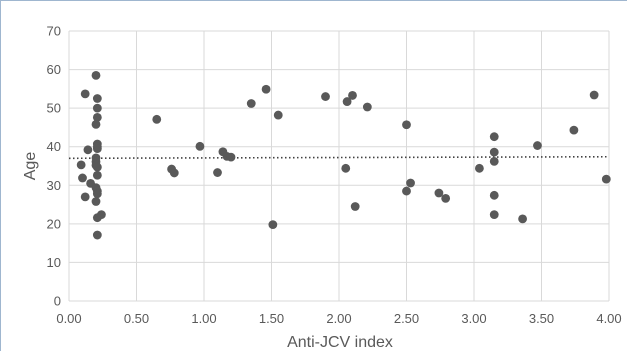 This screenshot has width=627, height=357. I want to click on x-tick-label: 2.50, so click(406, 318).